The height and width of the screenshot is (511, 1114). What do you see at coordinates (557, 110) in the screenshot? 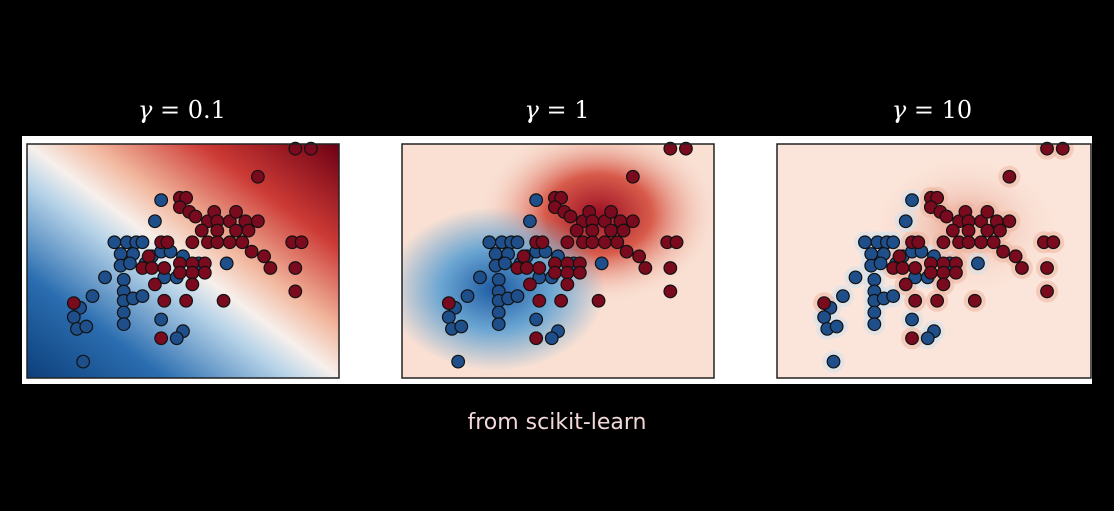
I see `panel-title-2: γ = 1` at bounding box center [557, 110].